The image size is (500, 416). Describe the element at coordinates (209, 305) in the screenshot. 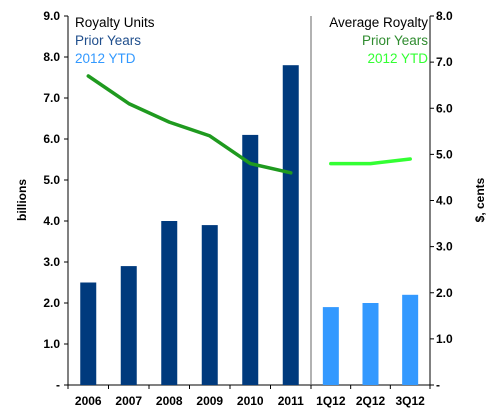

I see `bar-2009` at that location.